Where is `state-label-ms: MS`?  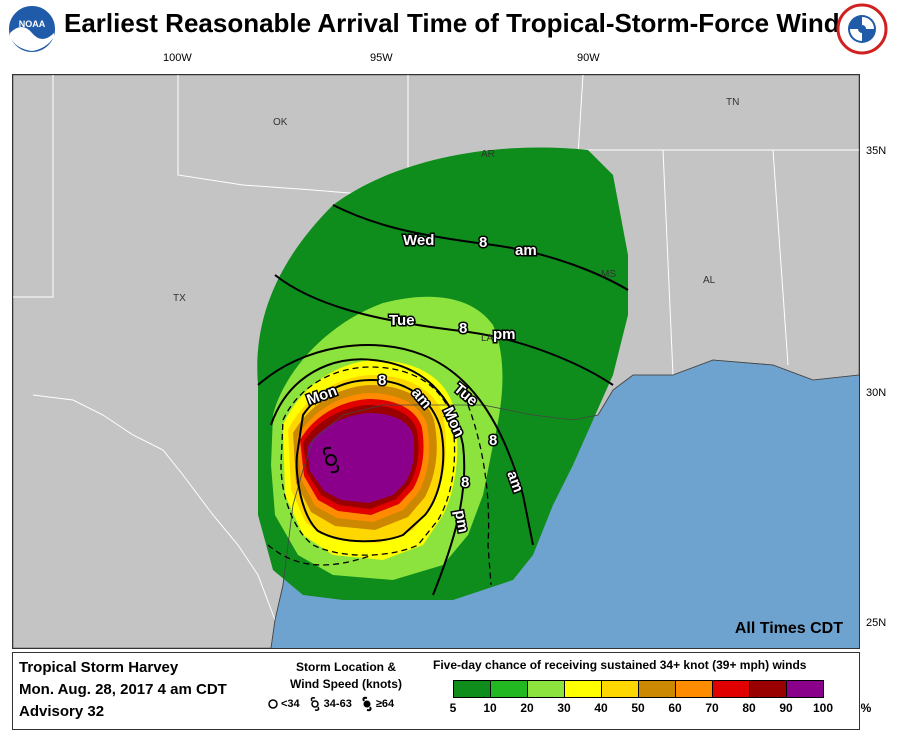 state-label-ms: MS is located at coordinates (608, 274).